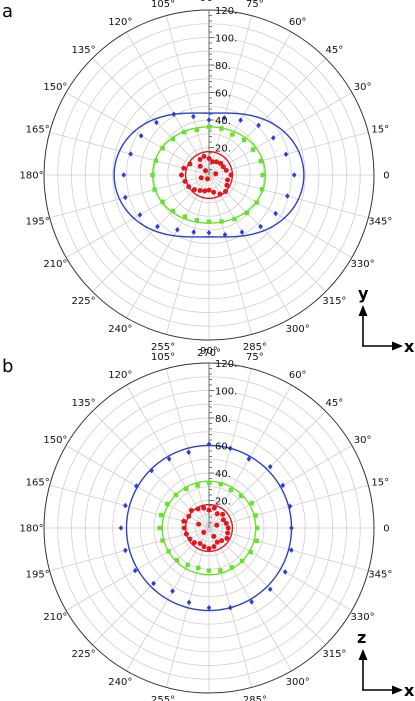 The height and width of the screenshot is (701, 415). Describe the element at coordinates (163, 357) in the screenshot. I see `angle-tick-label: 105°` at that location.